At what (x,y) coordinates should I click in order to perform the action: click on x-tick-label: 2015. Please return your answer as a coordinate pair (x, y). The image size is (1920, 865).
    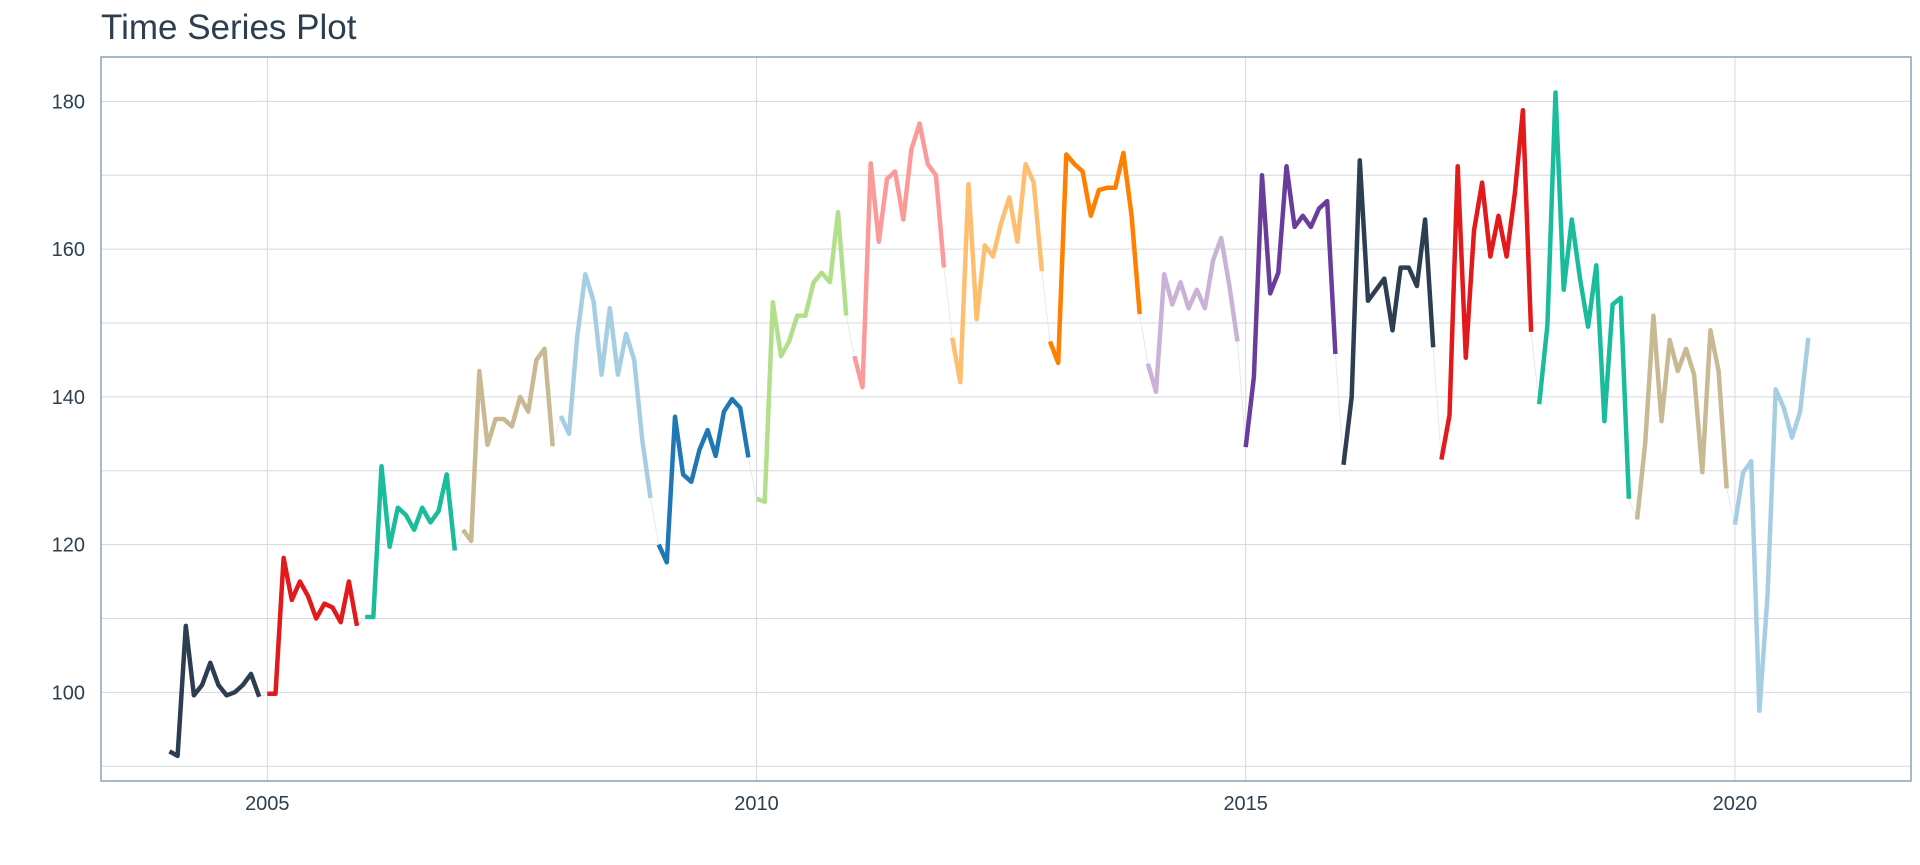
    Looking at the image, I should click on (1245, 804).